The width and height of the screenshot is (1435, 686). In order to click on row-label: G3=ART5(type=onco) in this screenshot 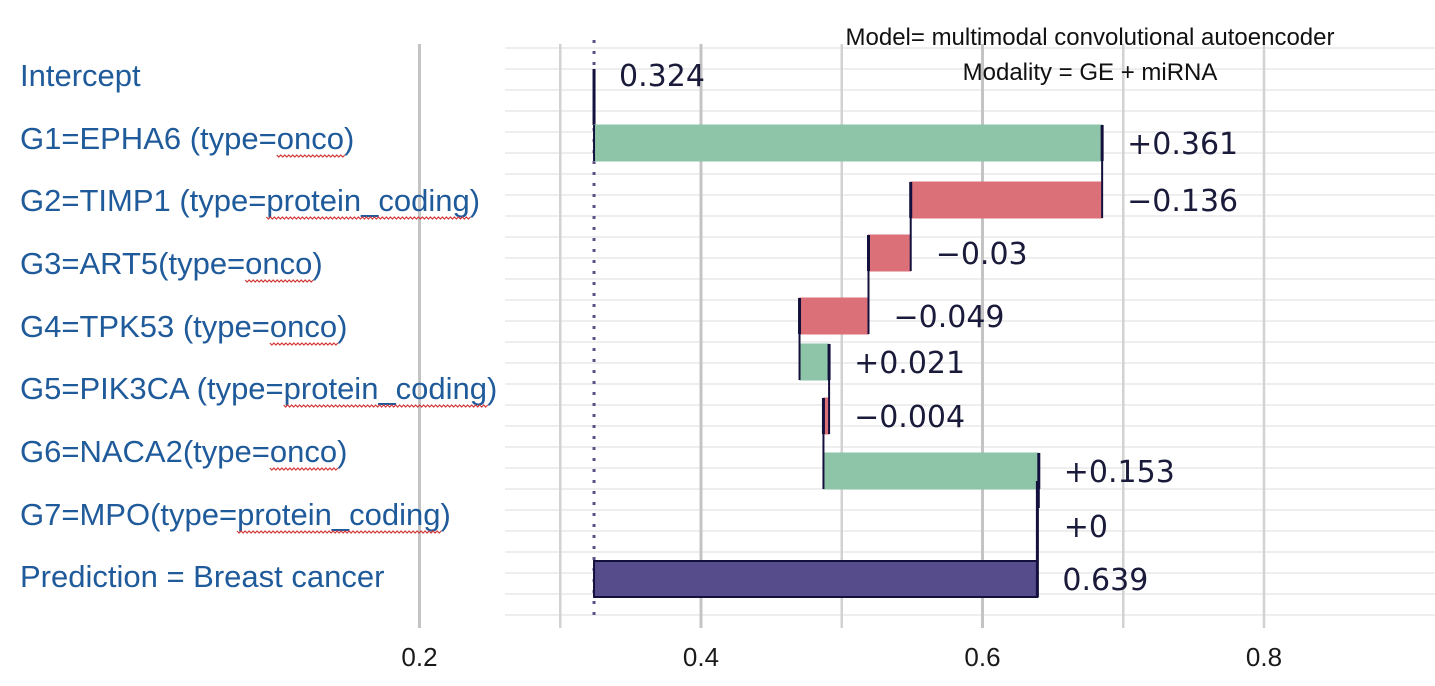, I will do `click(171, 263)`.